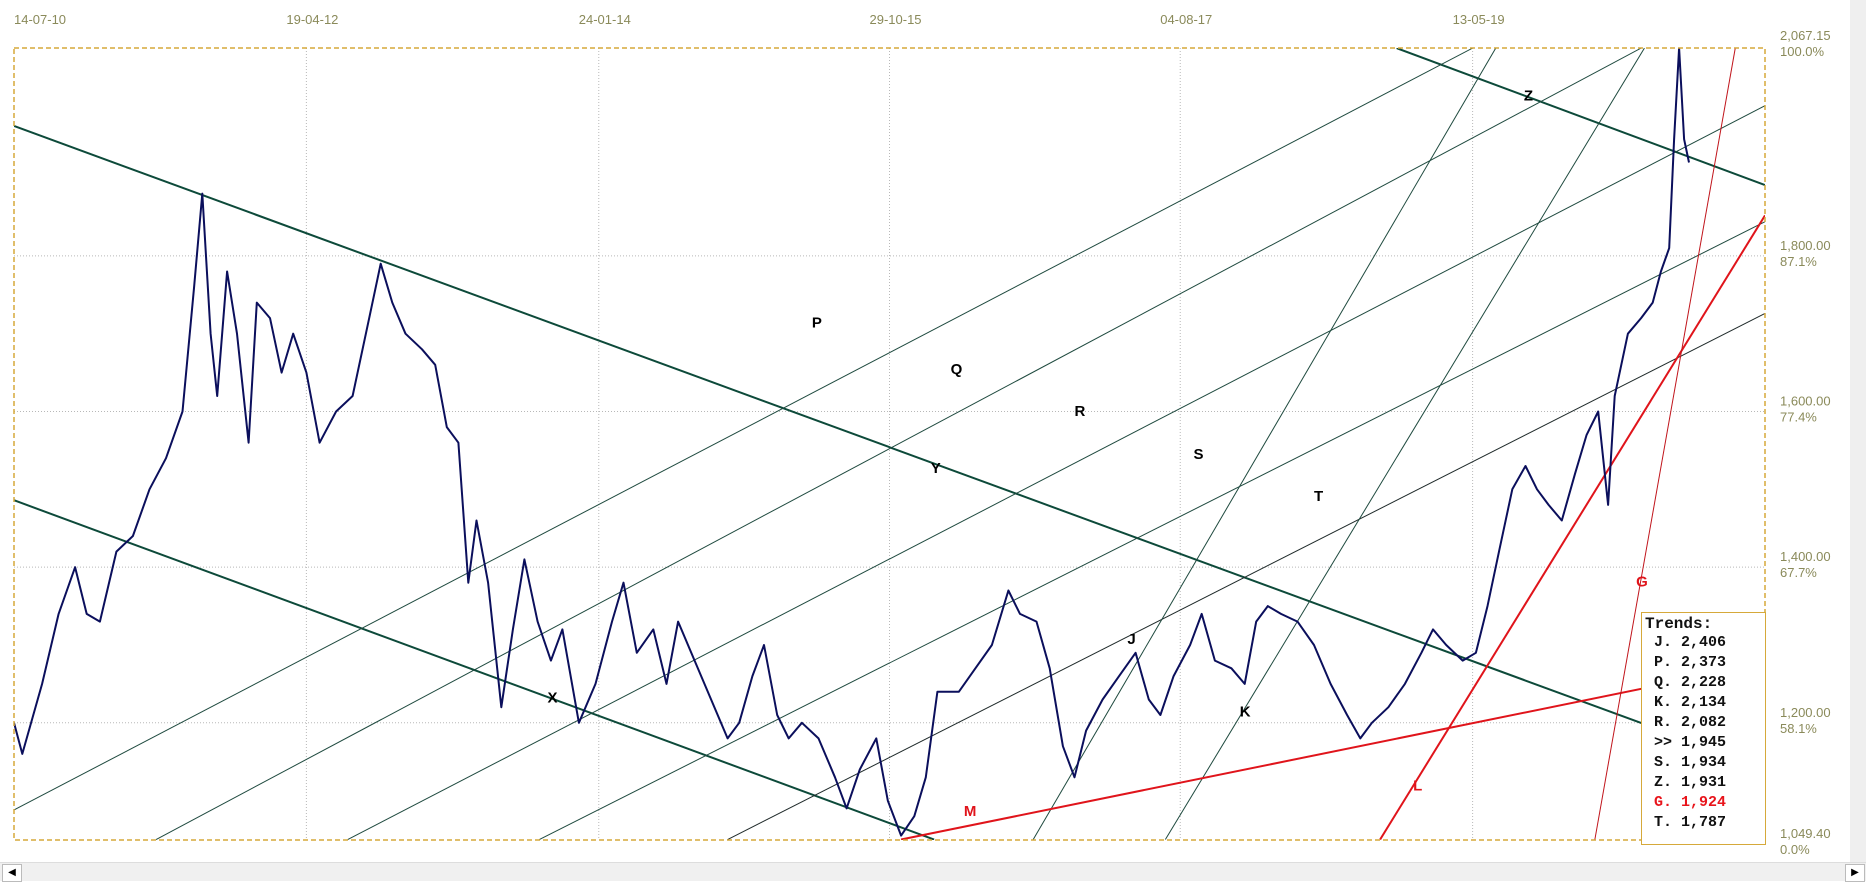 This screenshot has width=1866, height=882. What do you see at coordinates (605, 19) in the screenshot?
I see `x-tick-label: 24-01-14` at bounding box center [605, 19].